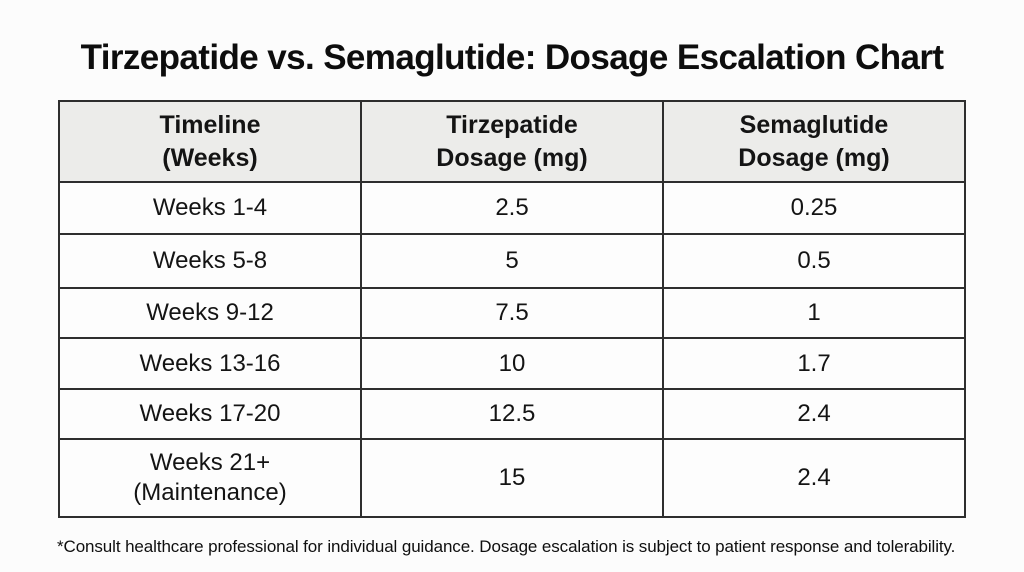 The image size is (1024, 572). I want to click on cell-tirzepatide: 2.5, so click(512, 208).